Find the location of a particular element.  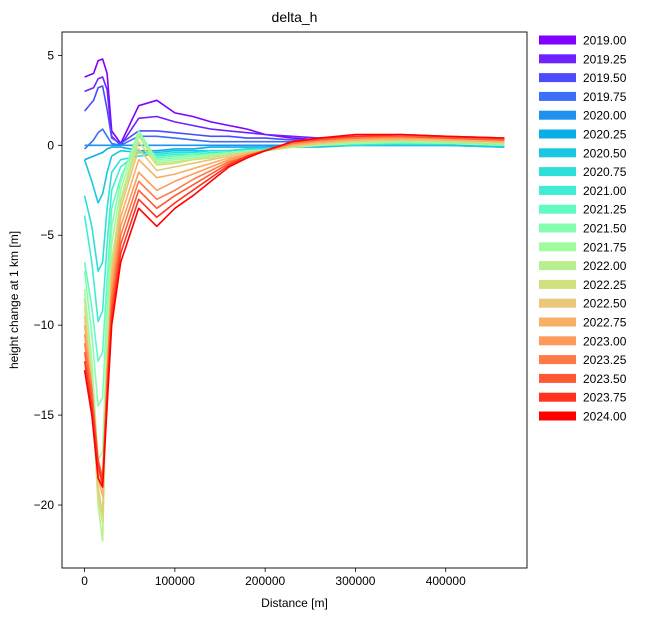

y-tick-label: −20 is located at coordinates (44, 505).